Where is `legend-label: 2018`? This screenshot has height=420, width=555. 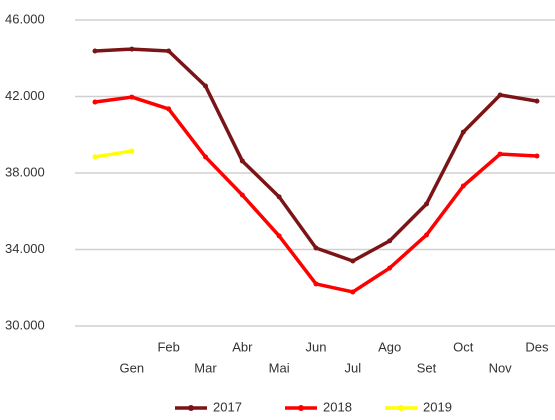 legend-label: 2018 is located at coordinates (337, 406).